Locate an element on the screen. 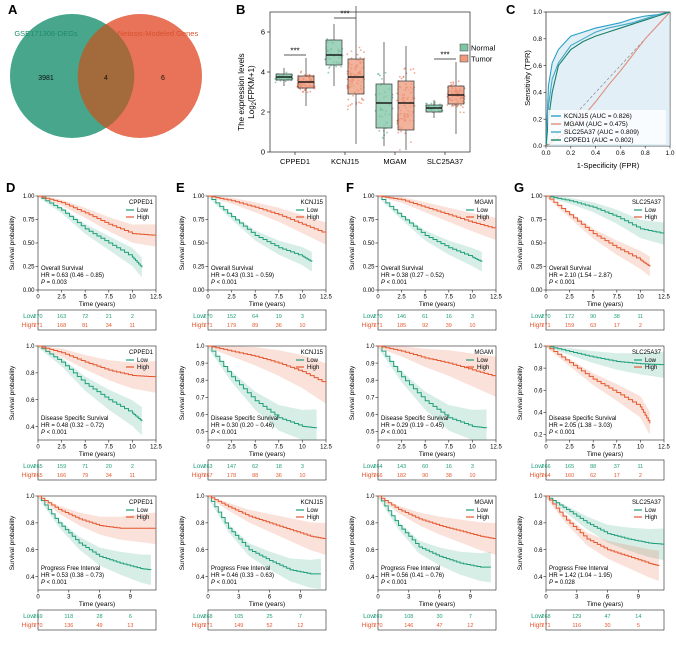 The height and width of the screenshot is (648, 676). km-risk-high-count: 47 is located at coordinates (440, 626).